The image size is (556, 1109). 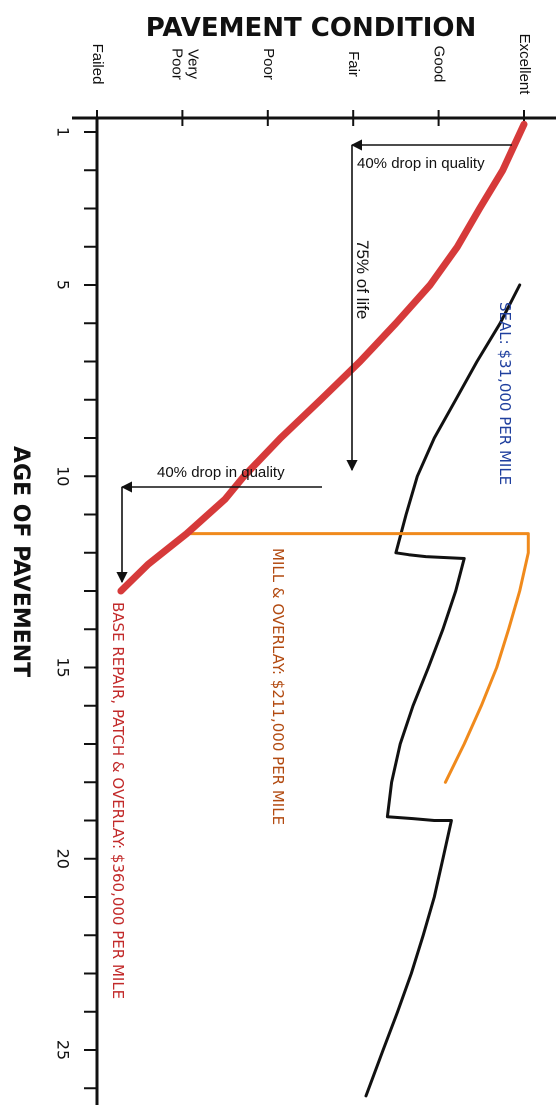 I want to click on mill-overlay-cost-label: MILL & OVERLAY: $211,000 PER MILE, so click(x=278, y=686).